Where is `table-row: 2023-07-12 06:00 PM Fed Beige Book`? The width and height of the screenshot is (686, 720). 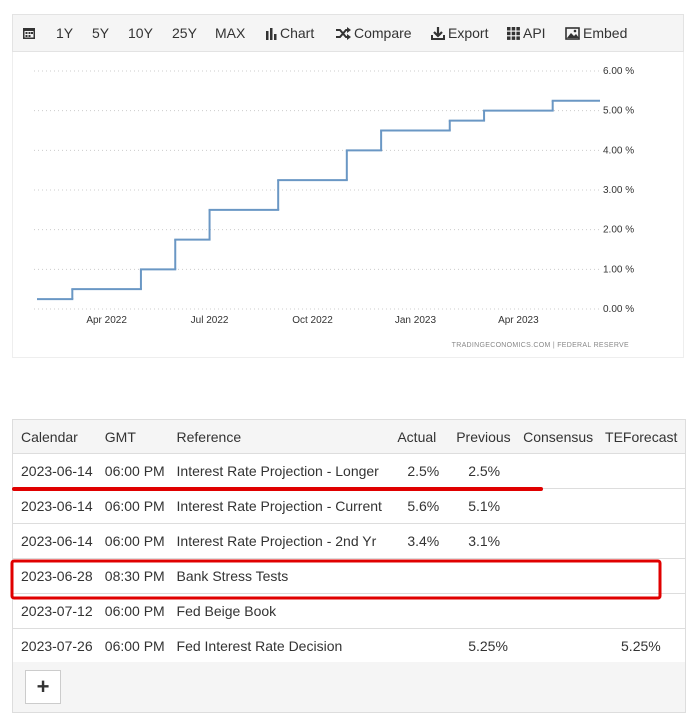
table-row: 2023-07-12 06:00 PM Fed Beige Book is located at coordinates (349, 611).